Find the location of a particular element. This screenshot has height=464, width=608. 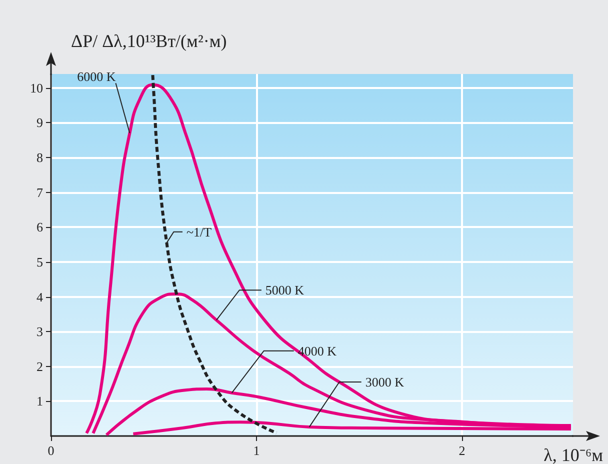

y-tick-label: 10 is located at coordinates (36, 88).